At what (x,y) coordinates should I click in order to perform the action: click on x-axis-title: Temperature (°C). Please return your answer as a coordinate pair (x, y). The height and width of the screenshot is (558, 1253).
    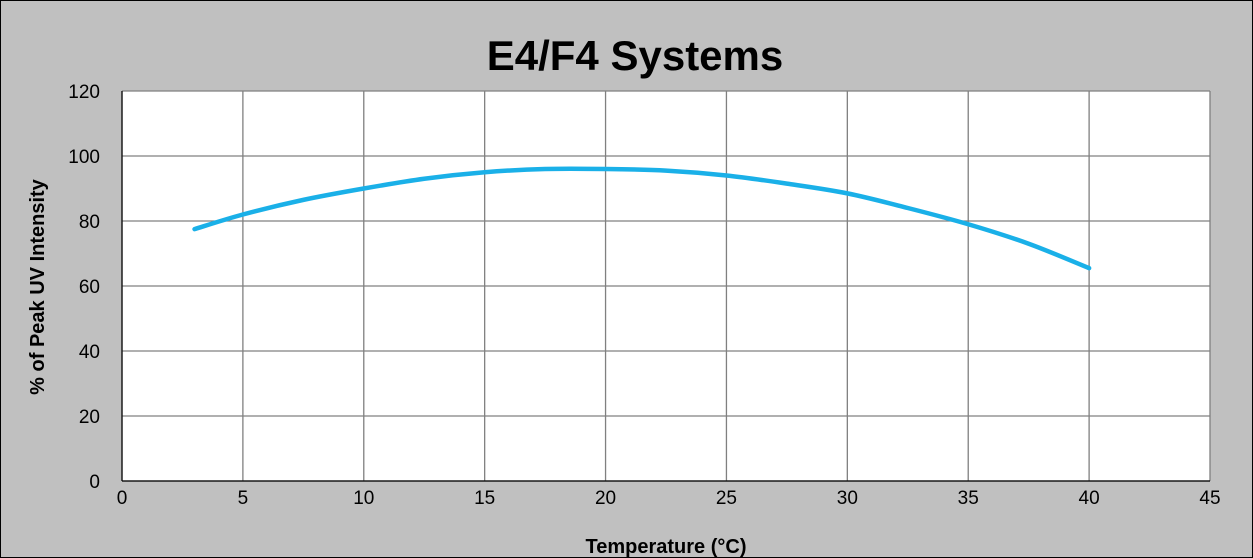
    Looking at the image, I should click on (666, 547).